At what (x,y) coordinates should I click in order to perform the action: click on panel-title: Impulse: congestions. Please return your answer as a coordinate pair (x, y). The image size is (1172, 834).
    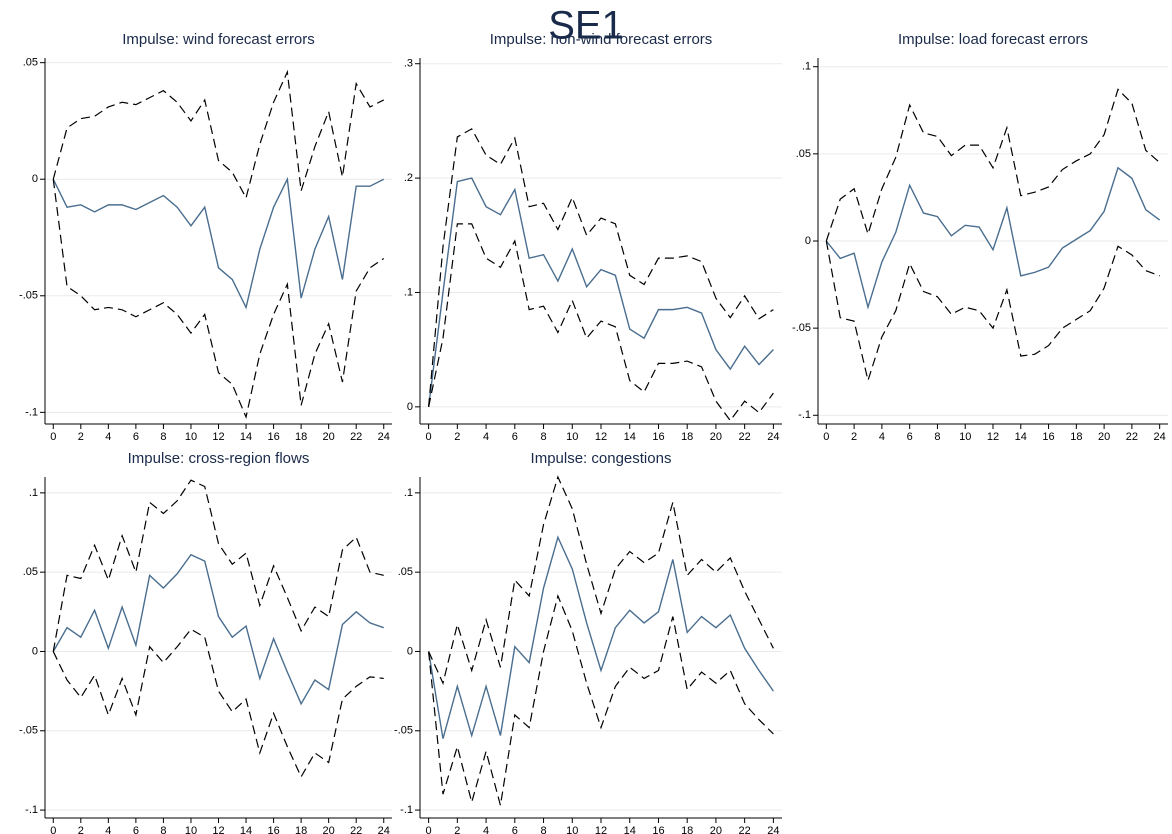
    Looking at the image, I should click on (601, 458).